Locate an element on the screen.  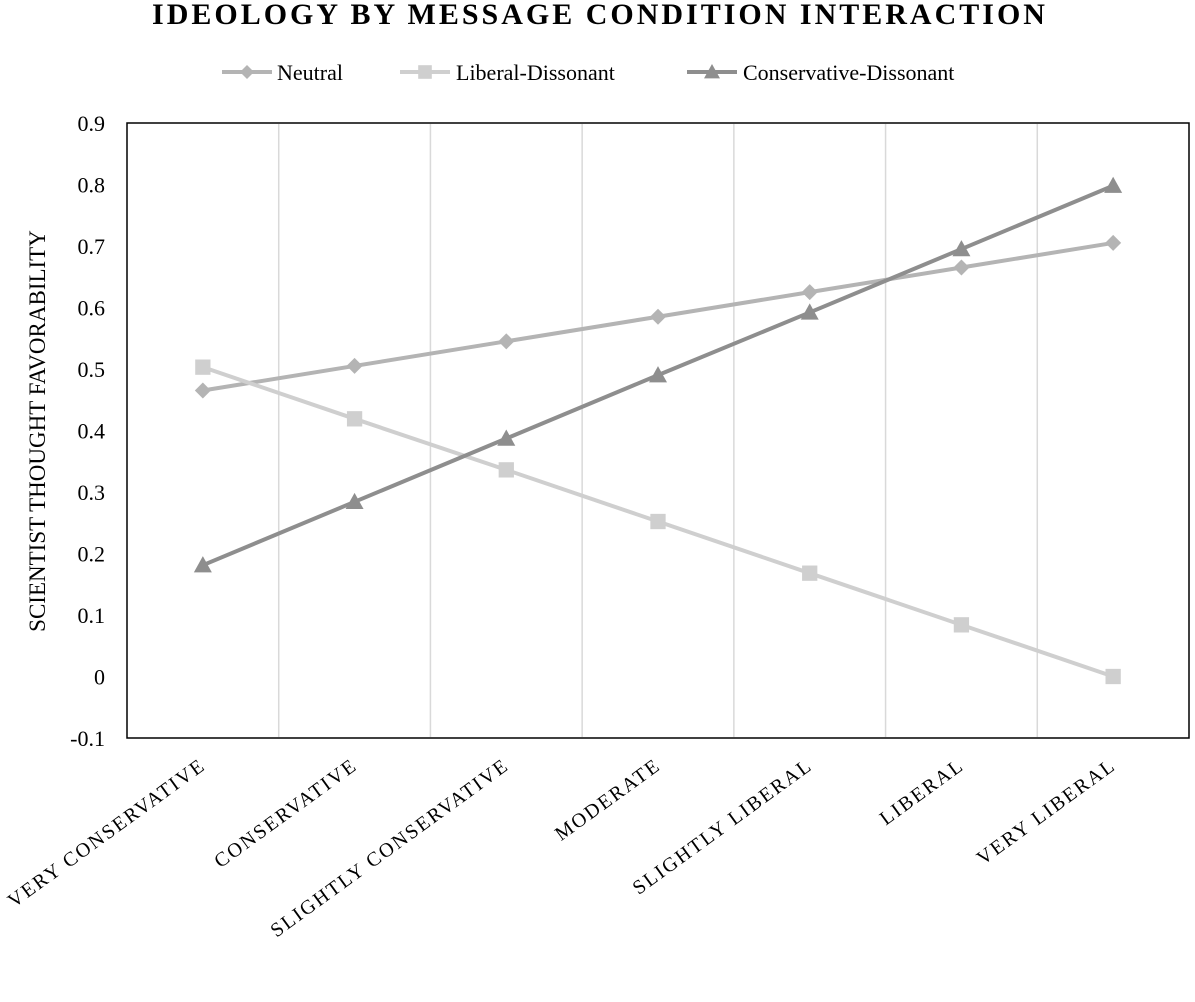
x-tick-label: VERY LIBERAL is located at coordinates (1046, 811).